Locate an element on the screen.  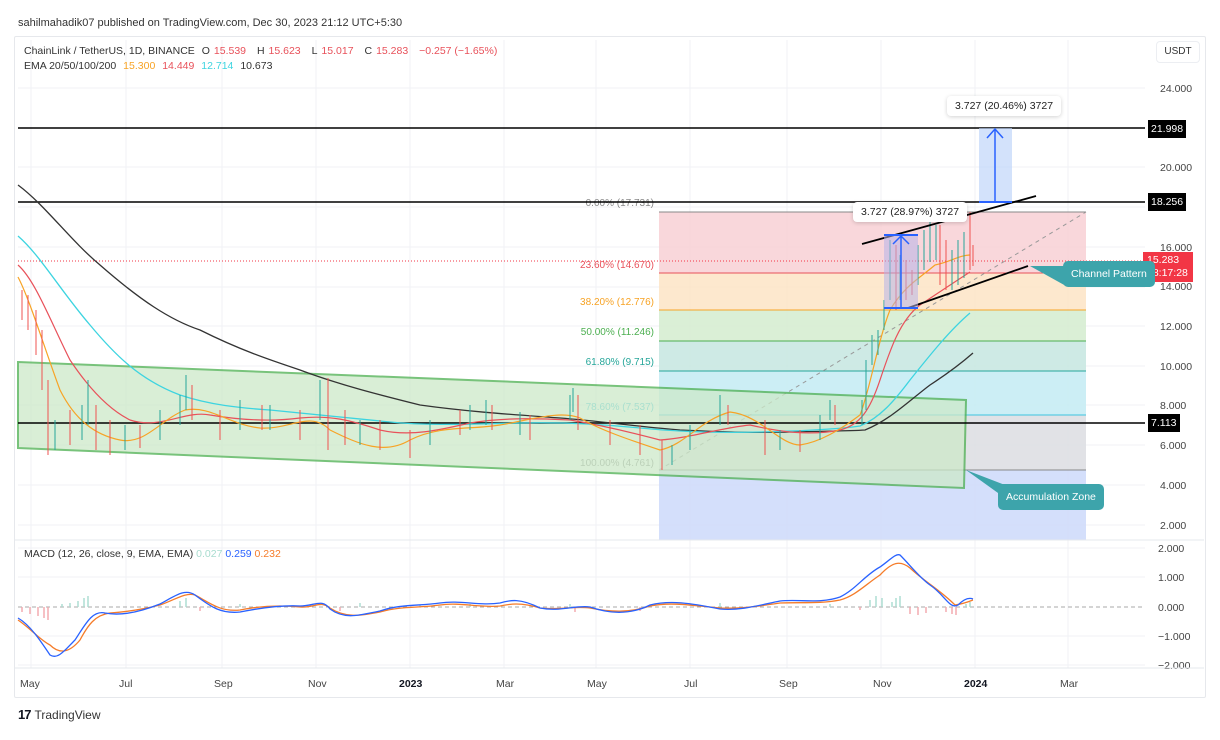
svg-text: 12.000 is located at coordinates (1176, 327).